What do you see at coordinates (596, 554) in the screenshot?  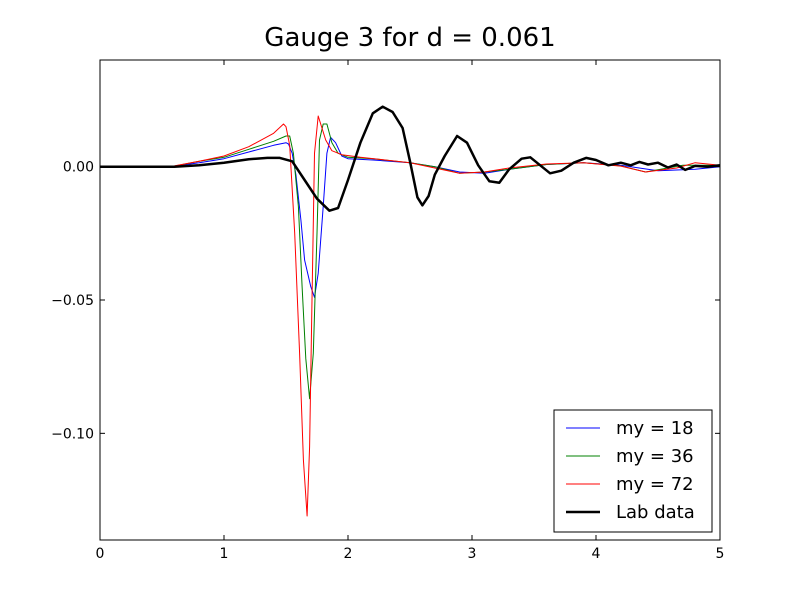 I see `x-tick-label: 4` at bounding box center [596, 554].